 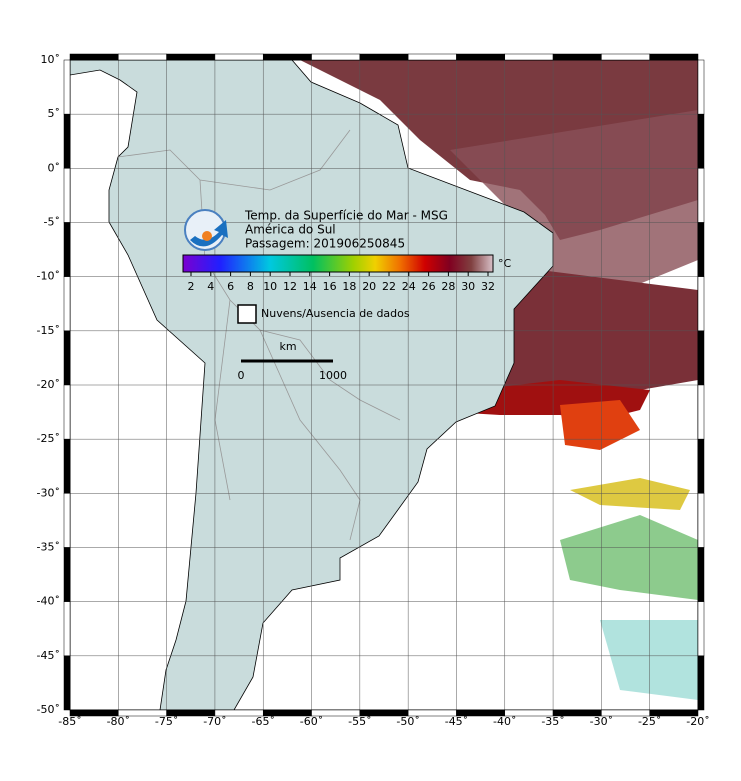 What do you see at coordinates (69, 721) in the screenshot?
I see `lon-tick-label: -85˚` at bounding box center [69, 721].